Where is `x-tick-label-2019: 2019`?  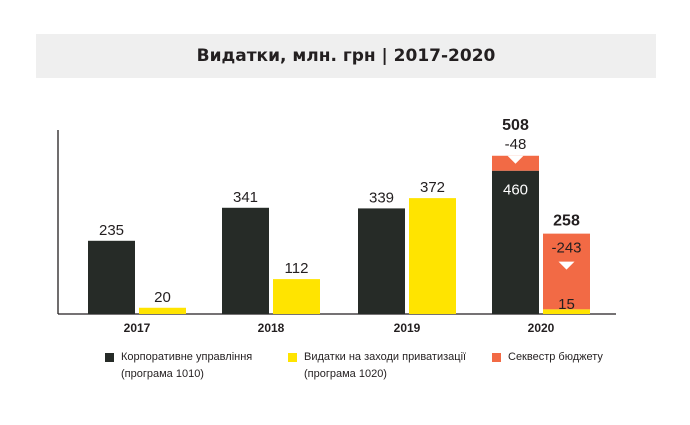
x-tick-label-2019: 2019 is located at coordinates (407, 328).